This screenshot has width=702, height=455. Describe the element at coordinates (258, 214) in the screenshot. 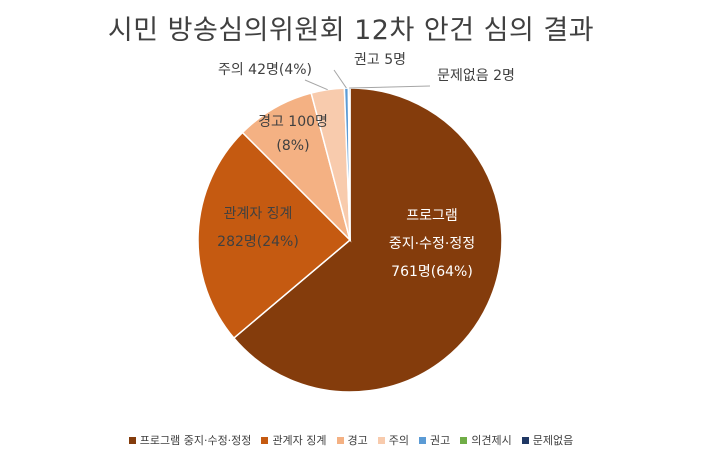

I see `data-label-line: 관계자 징계` at that location.